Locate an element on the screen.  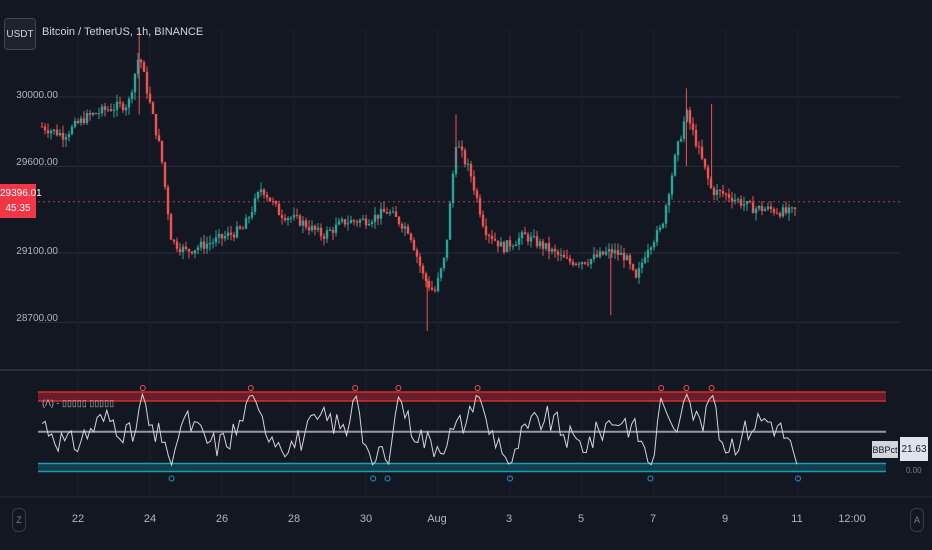
overbought-marker is located at coordinates (477, 387).